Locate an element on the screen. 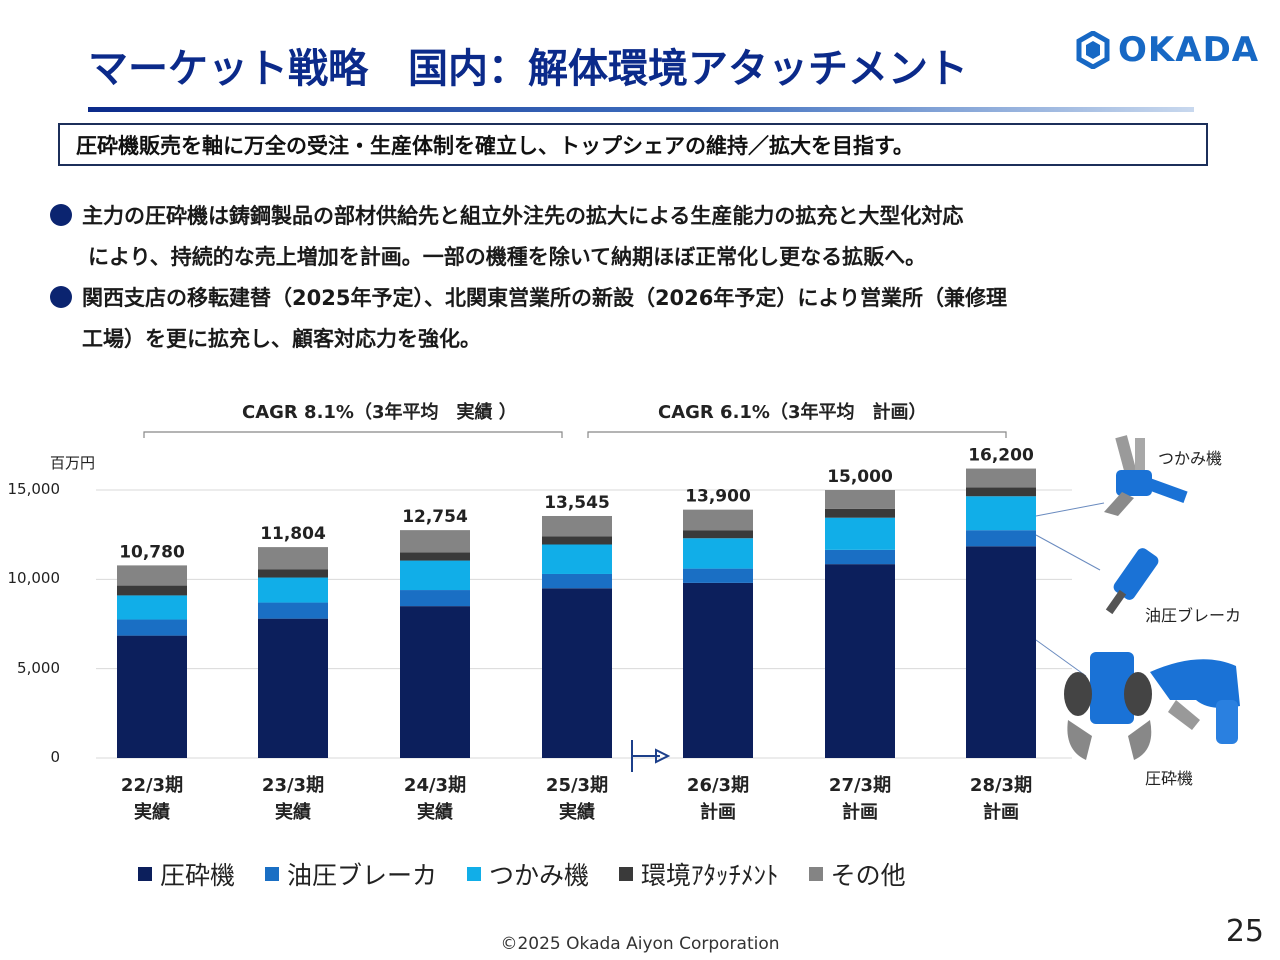  x-category-label: 22/3期 実績 is located at coordinates (152, 799).